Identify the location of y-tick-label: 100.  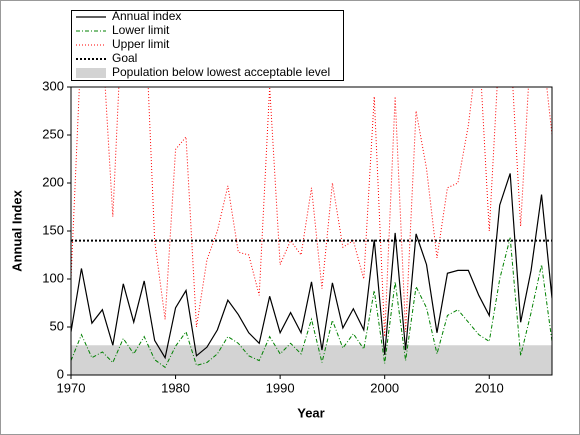
(53, 277).